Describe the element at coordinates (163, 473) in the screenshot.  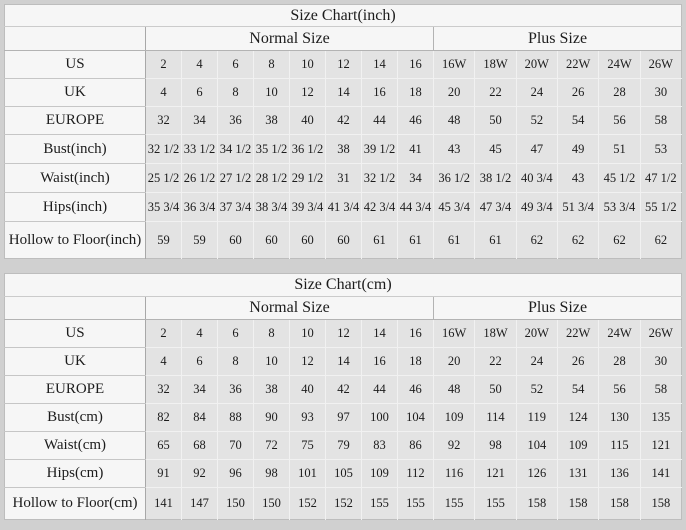
I see `size-value-cell: 91` at that location.